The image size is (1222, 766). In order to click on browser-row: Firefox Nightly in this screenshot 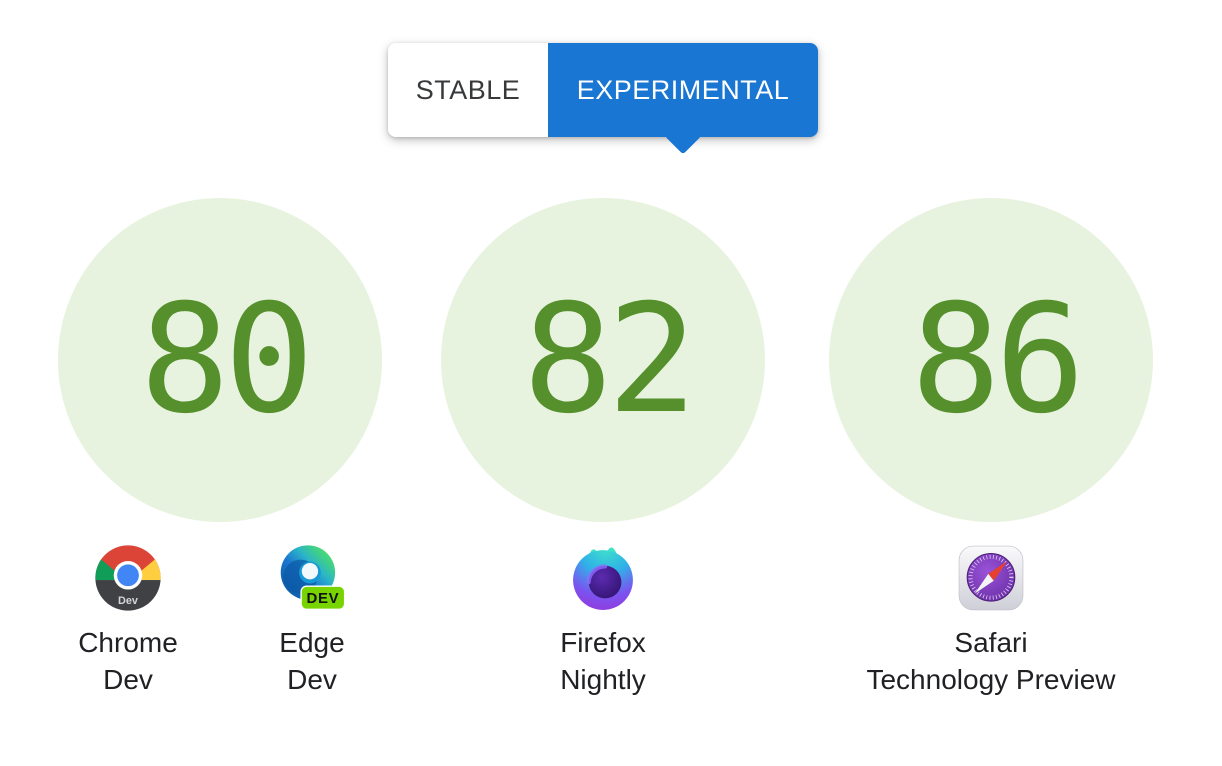, I will do `click(603, 621)`.